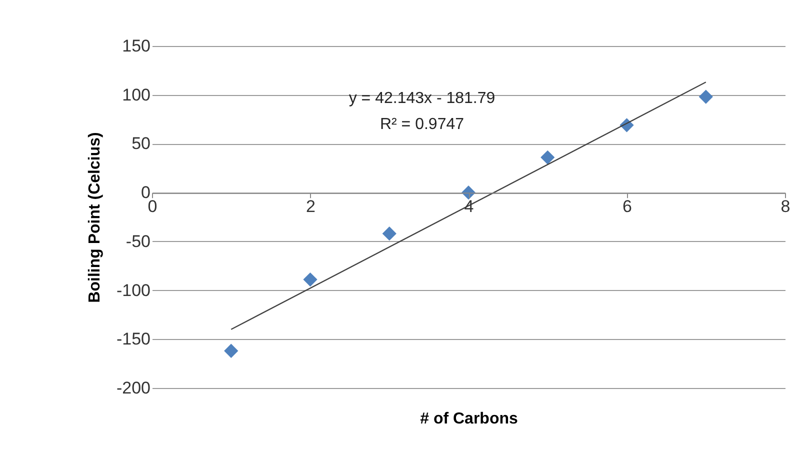 This screenshot has width=811, height=452. I want to click on x-tick-label: 6, so click(627, 206).